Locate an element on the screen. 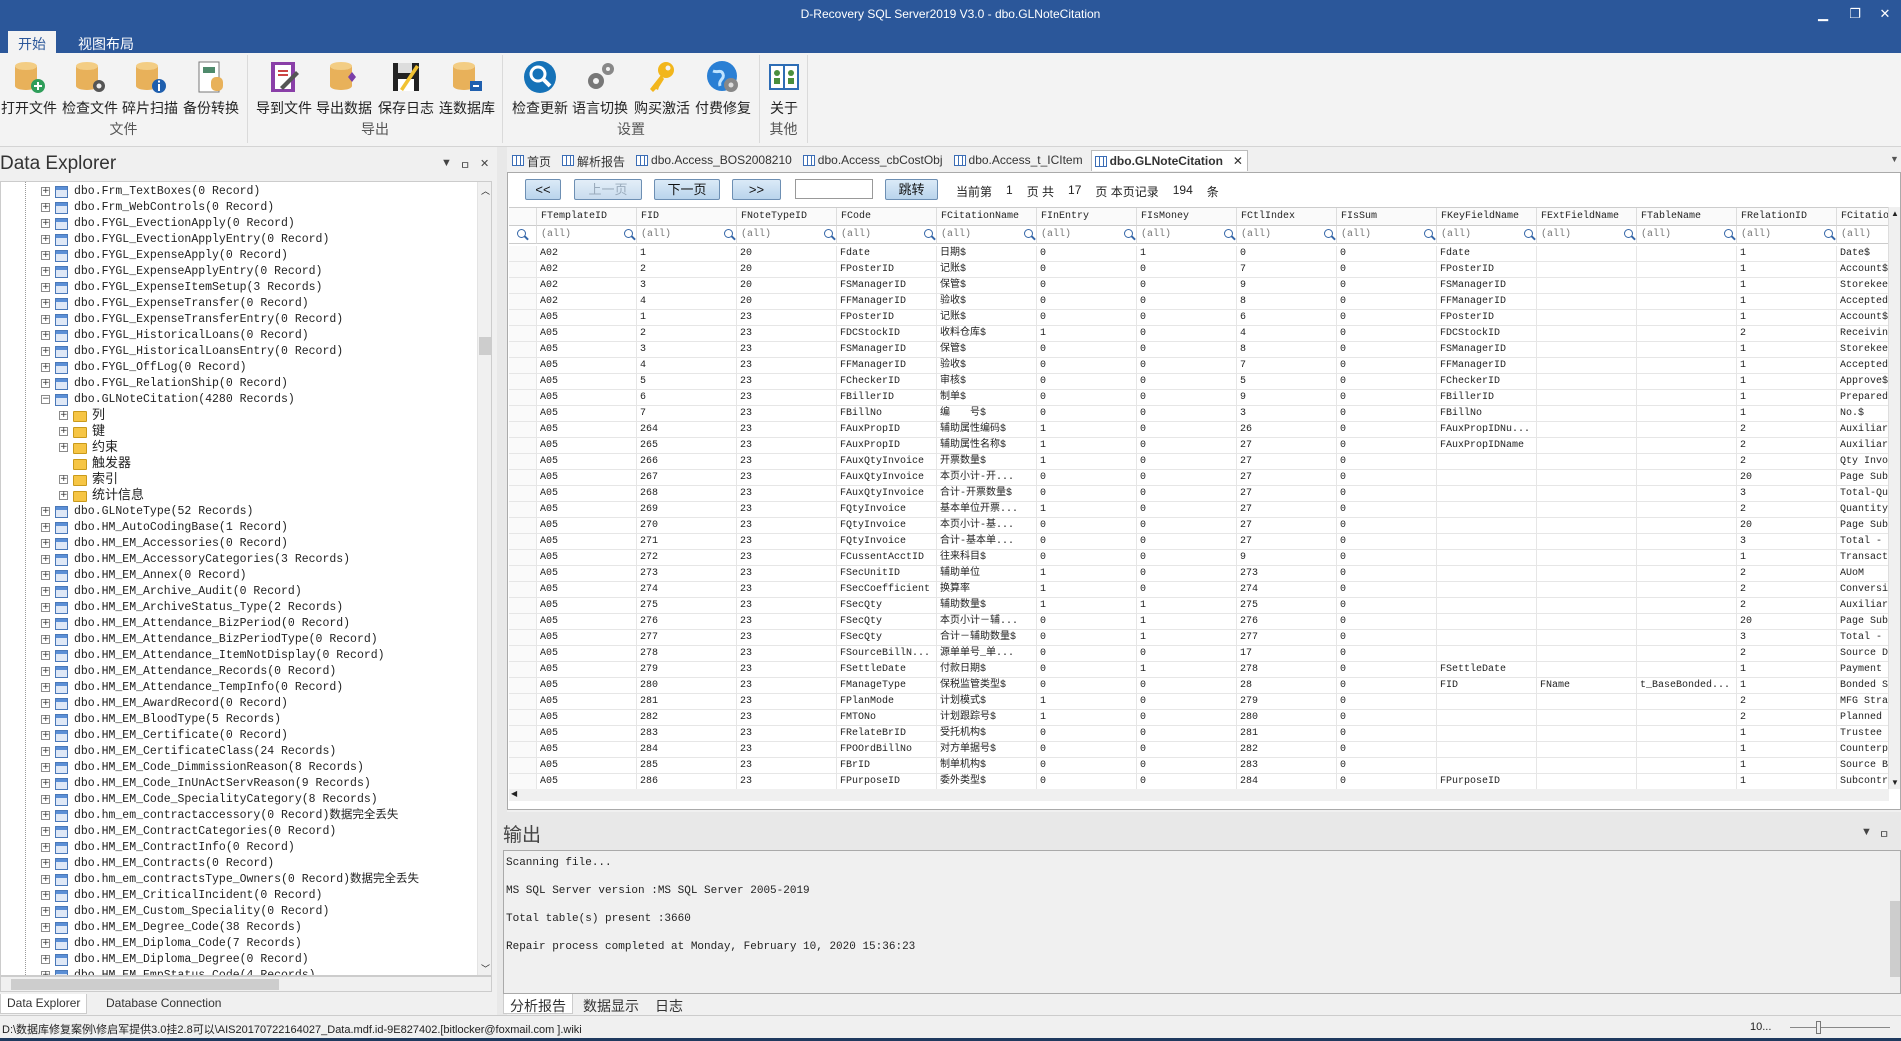 The height and width of the screenshot is (1041, 1901). table-cell: Accepted is located at coordinates (1863, 302).